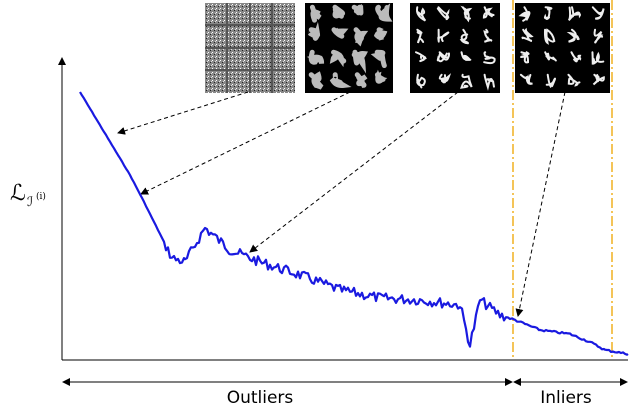  What do you see at coordinates (41, 196) in the screenshot?
I see `y-label-superscript: (i)` at bounding box center [41, 196].